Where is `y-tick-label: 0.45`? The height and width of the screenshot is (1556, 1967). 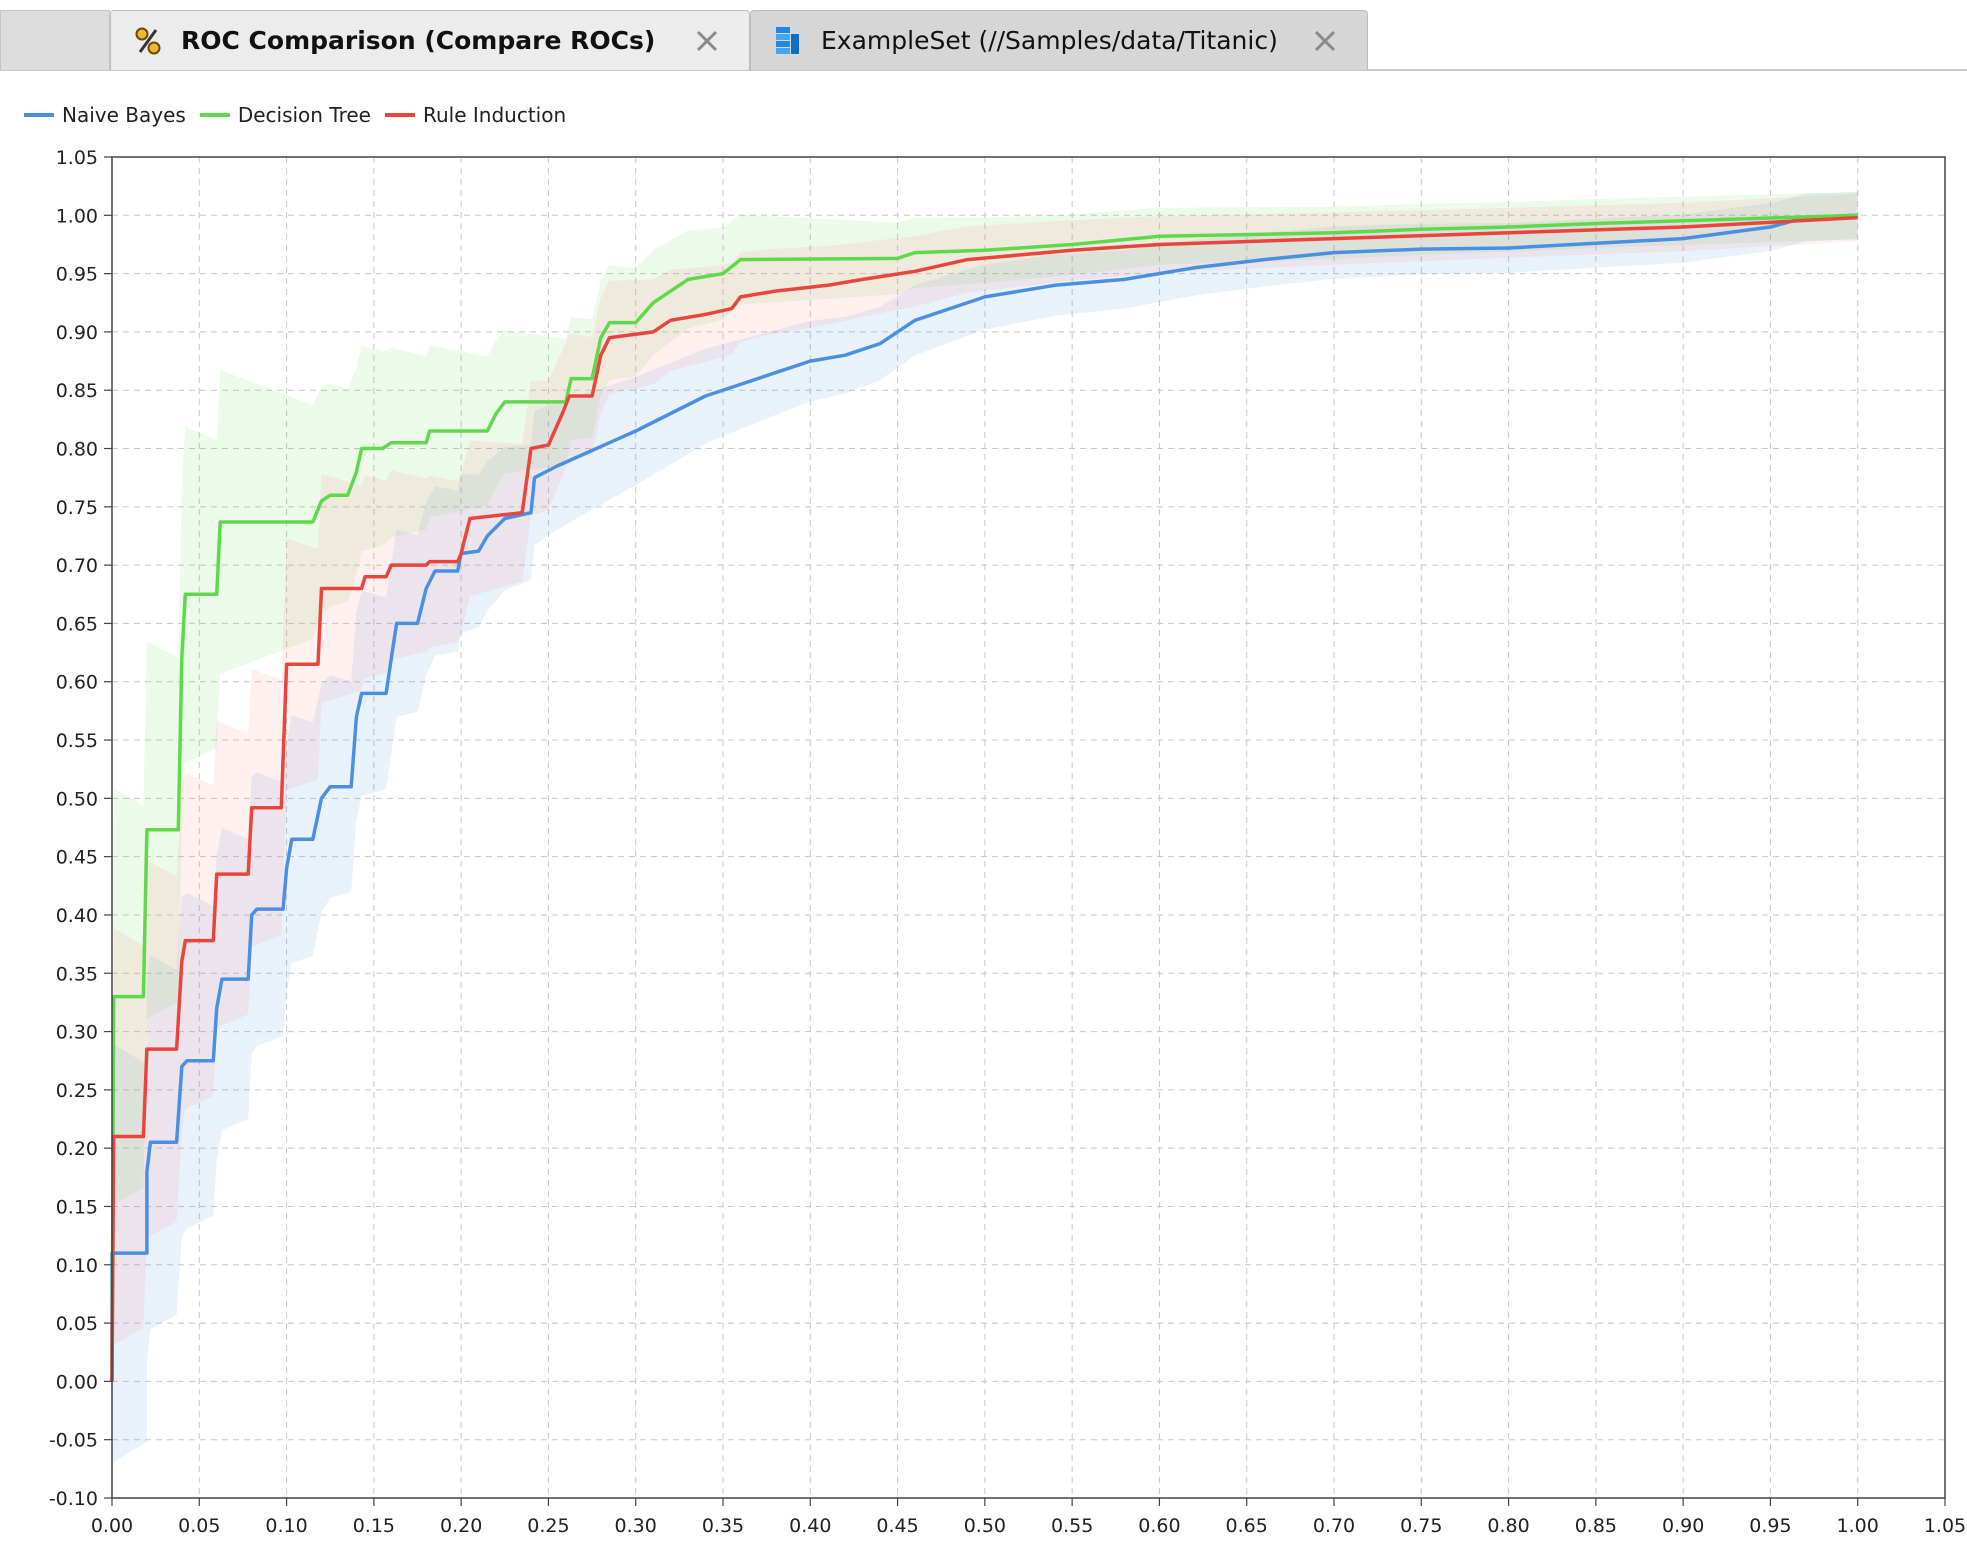 y-tick-label: 0.45 is located at coordinates (77, 858).